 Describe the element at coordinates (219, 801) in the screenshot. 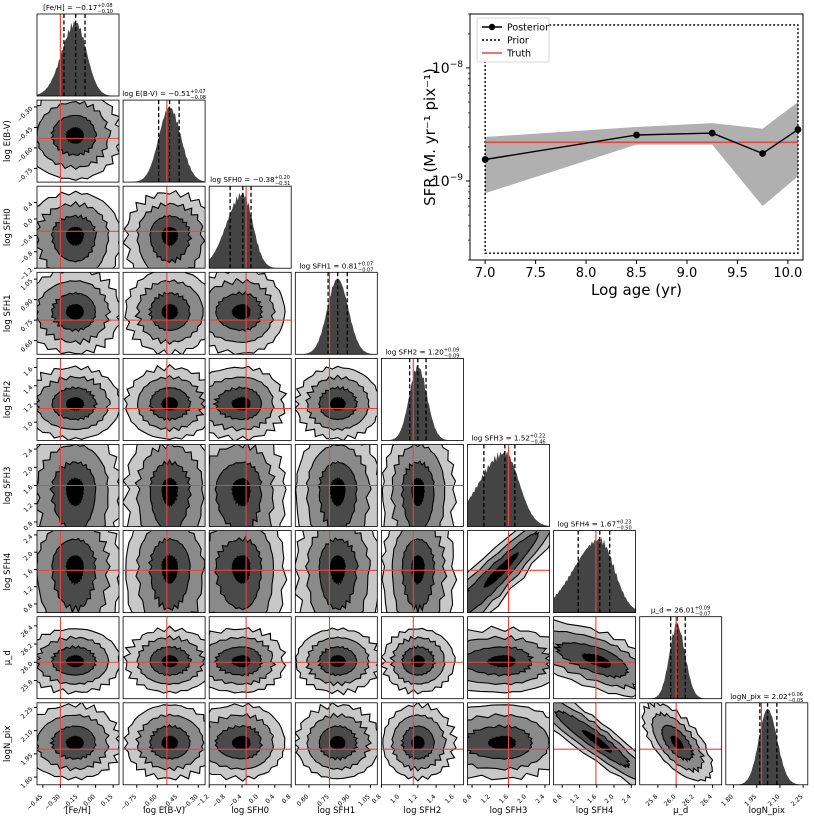

I see `x-tick-label: −0.8` at that location.